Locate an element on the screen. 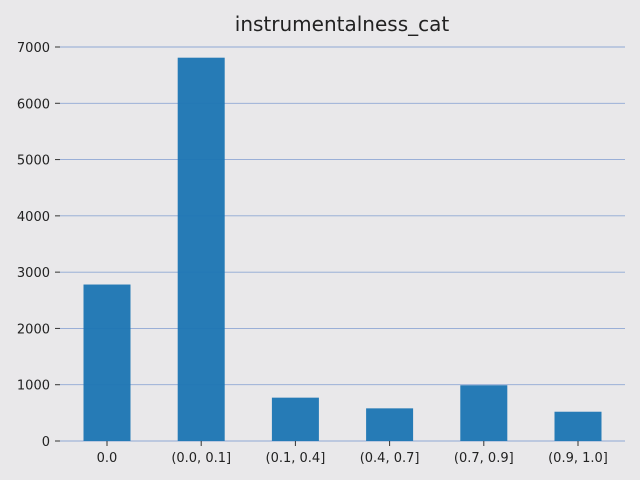 The width and height of the screenshot is (640, 480). x-tick-label: 0.0 is located at coordinates (107, 458).